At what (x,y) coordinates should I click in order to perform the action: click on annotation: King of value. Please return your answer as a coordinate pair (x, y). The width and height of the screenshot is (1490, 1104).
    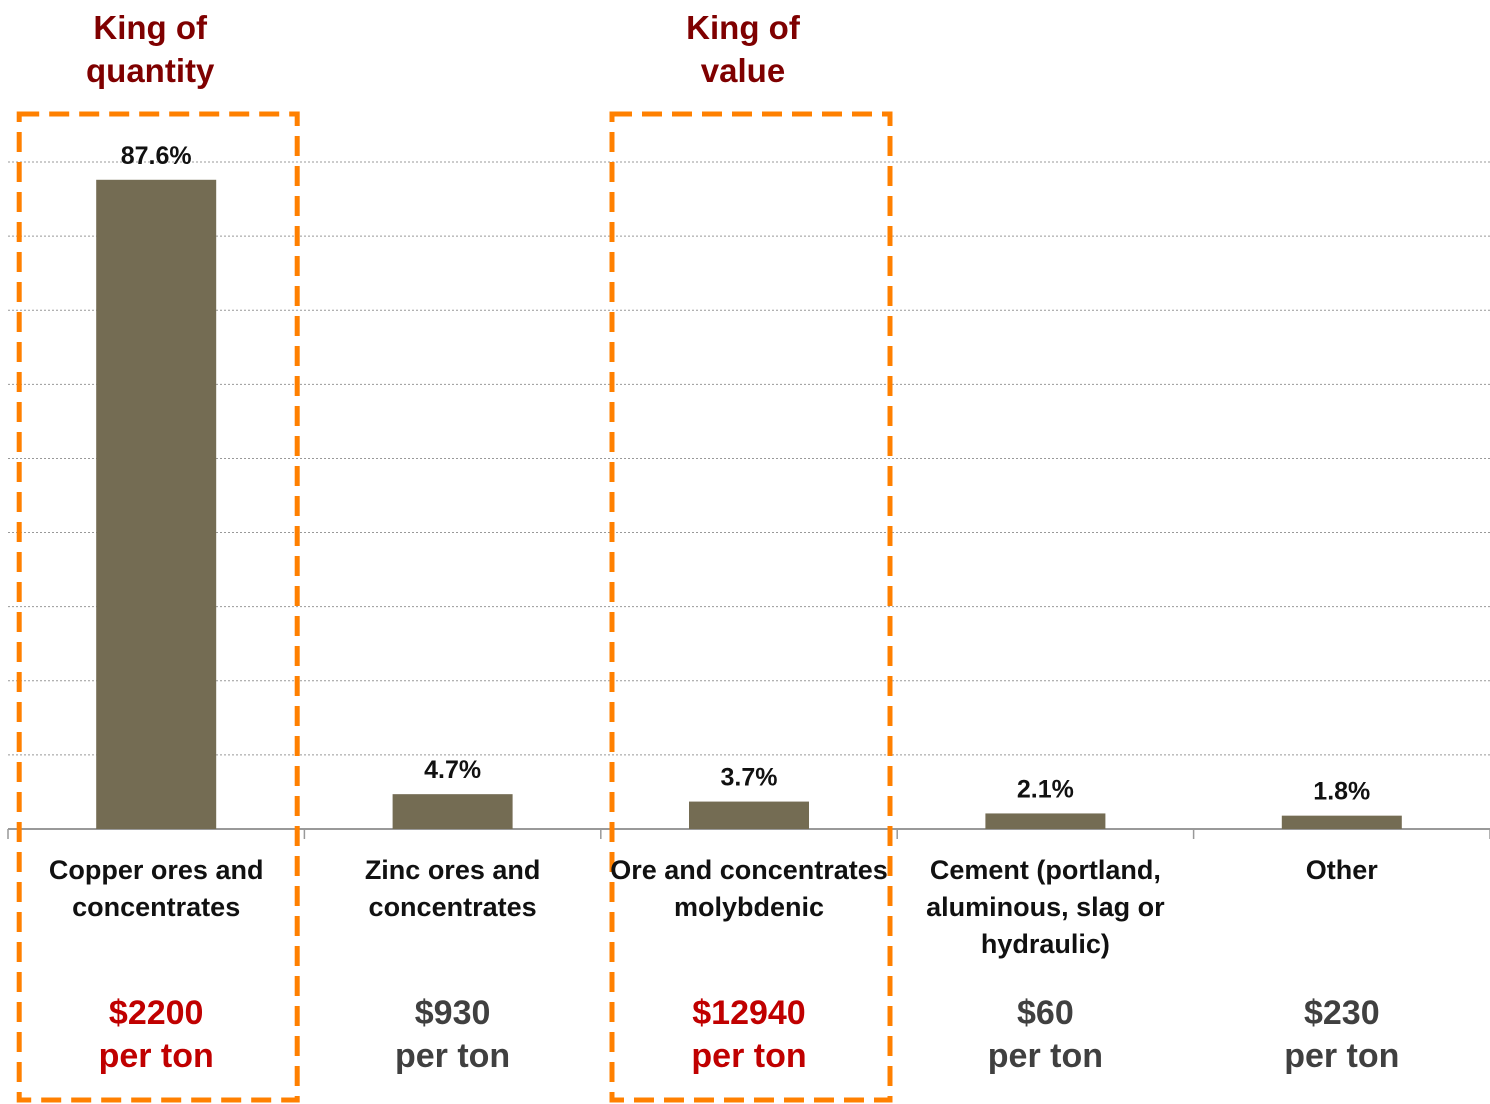
    Looking at the image, I should click on (743, 49).